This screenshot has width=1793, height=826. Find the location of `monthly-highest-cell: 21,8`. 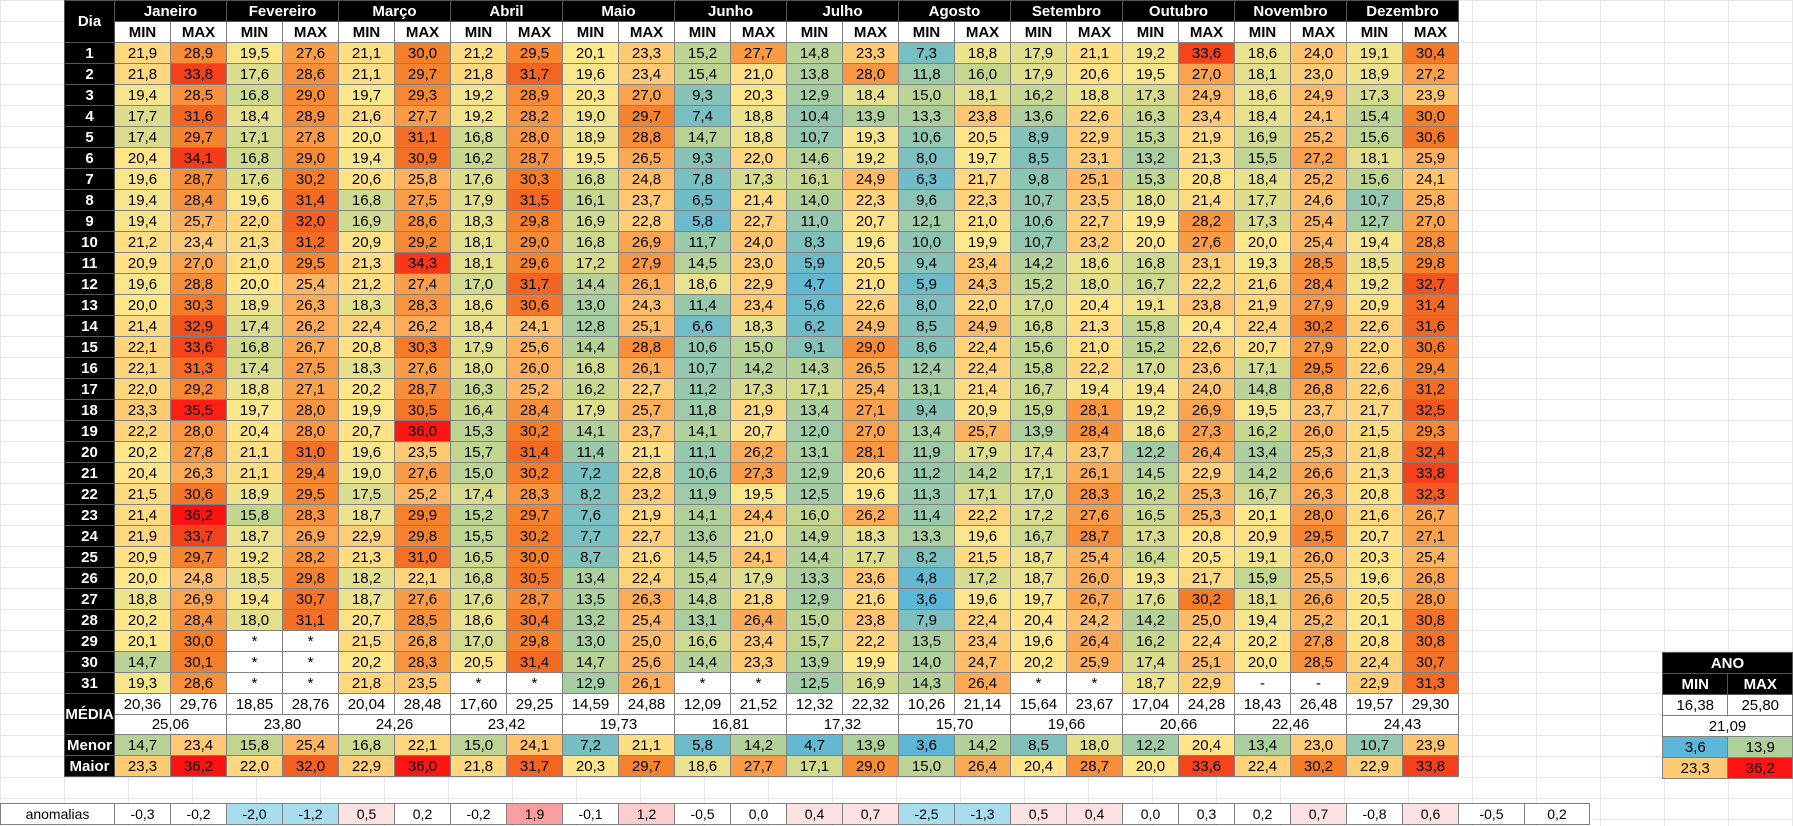

monthly-highest-cell: 21,8 is located at coordinates (478, 766).